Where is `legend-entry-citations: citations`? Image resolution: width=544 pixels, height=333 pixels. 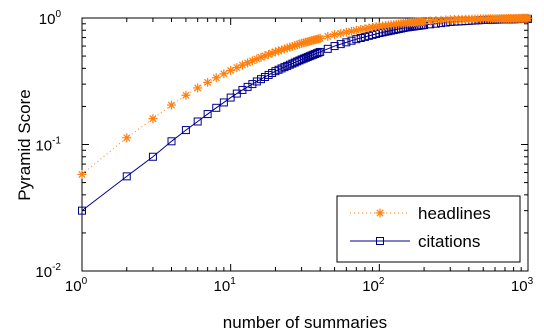 legend-entry-citations: citations is located at coordinates (415, 241).